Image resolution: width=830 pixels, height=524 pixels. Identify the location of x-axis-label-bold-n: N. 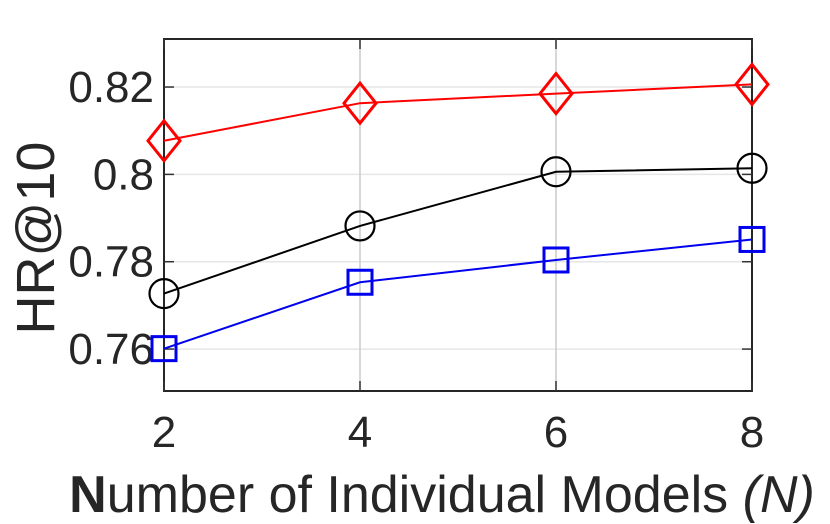
(88, 495).